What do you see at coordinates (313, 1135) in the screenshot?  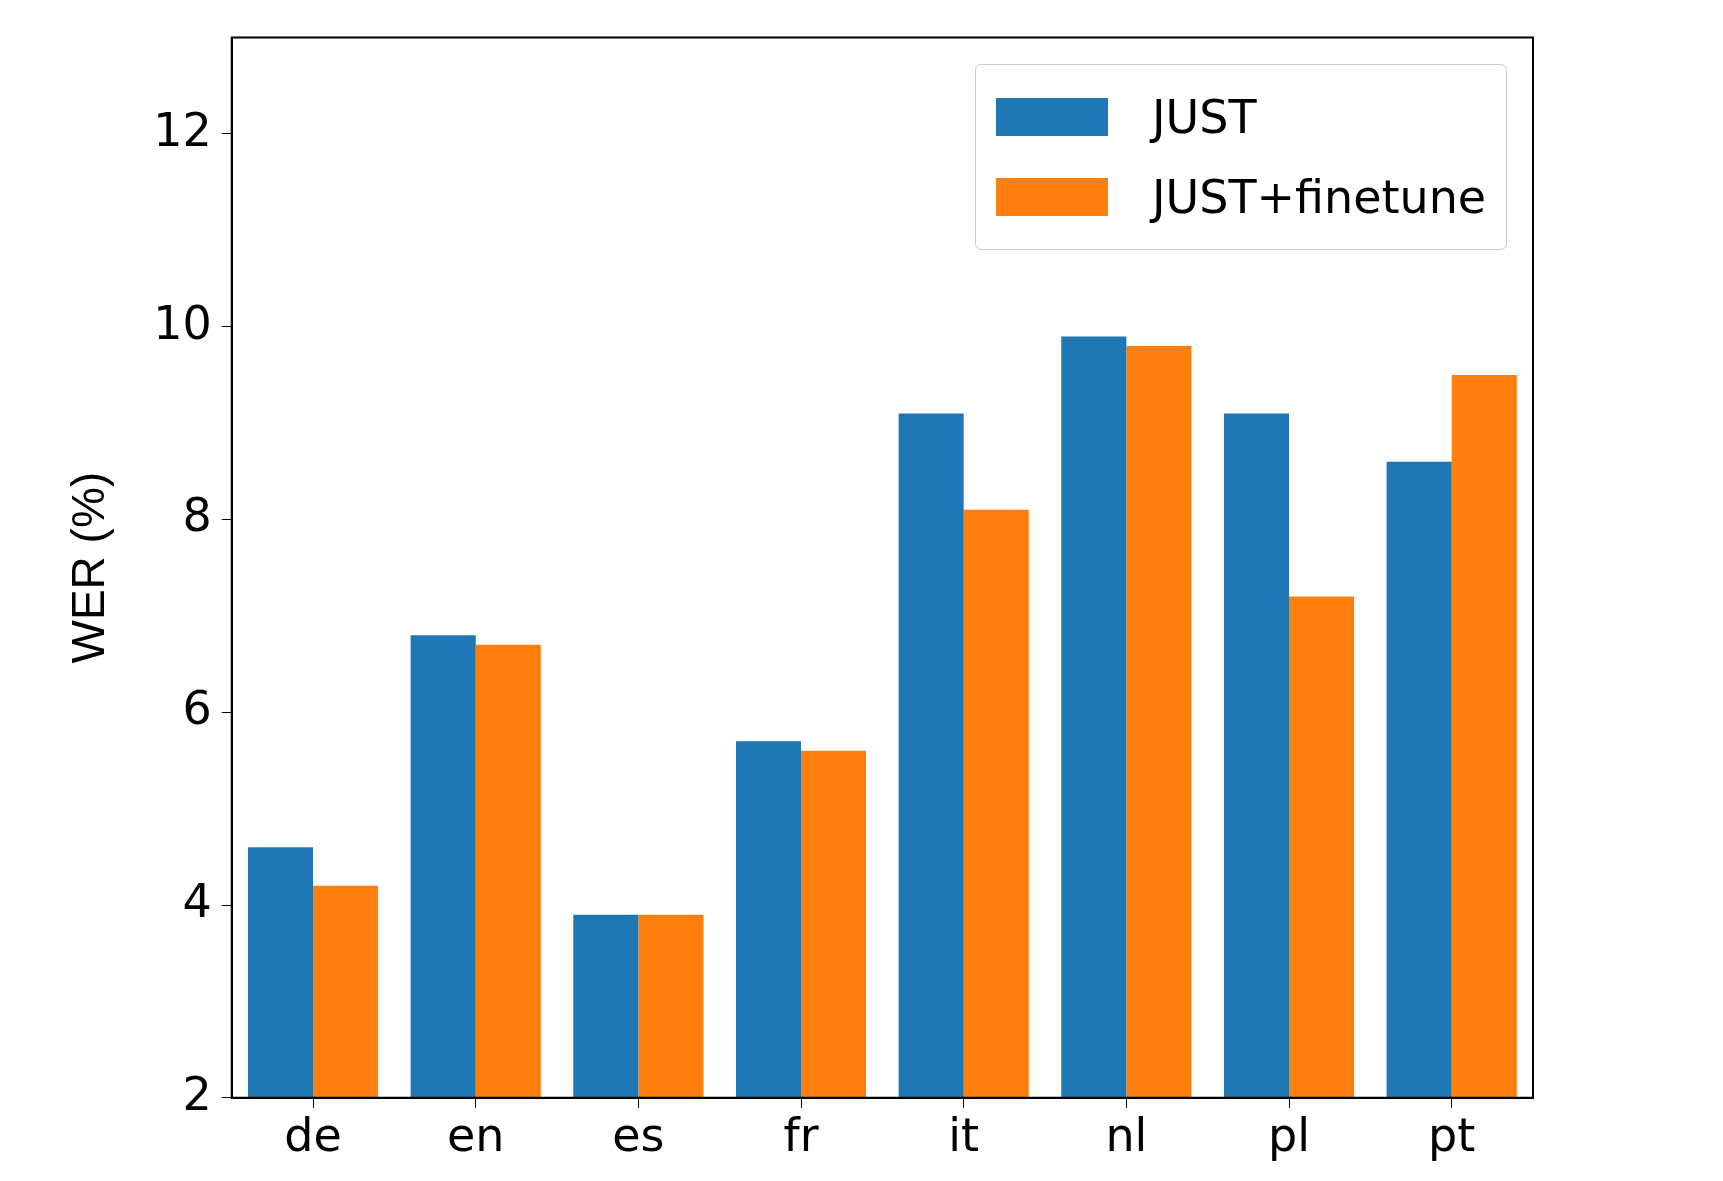 I see `x-tick-label: de` at bounding box center [313, 1135].